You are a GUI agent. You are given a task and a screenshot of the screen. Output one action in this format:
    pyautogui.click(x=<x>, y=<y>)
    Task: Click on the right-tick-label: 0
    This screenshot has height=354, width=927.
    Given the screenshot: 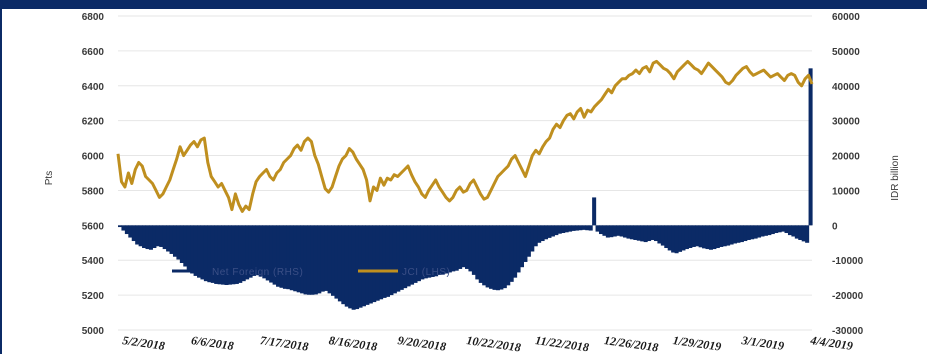 What is the action you would take?
    pyautogui.click(x=835, y=226)
    